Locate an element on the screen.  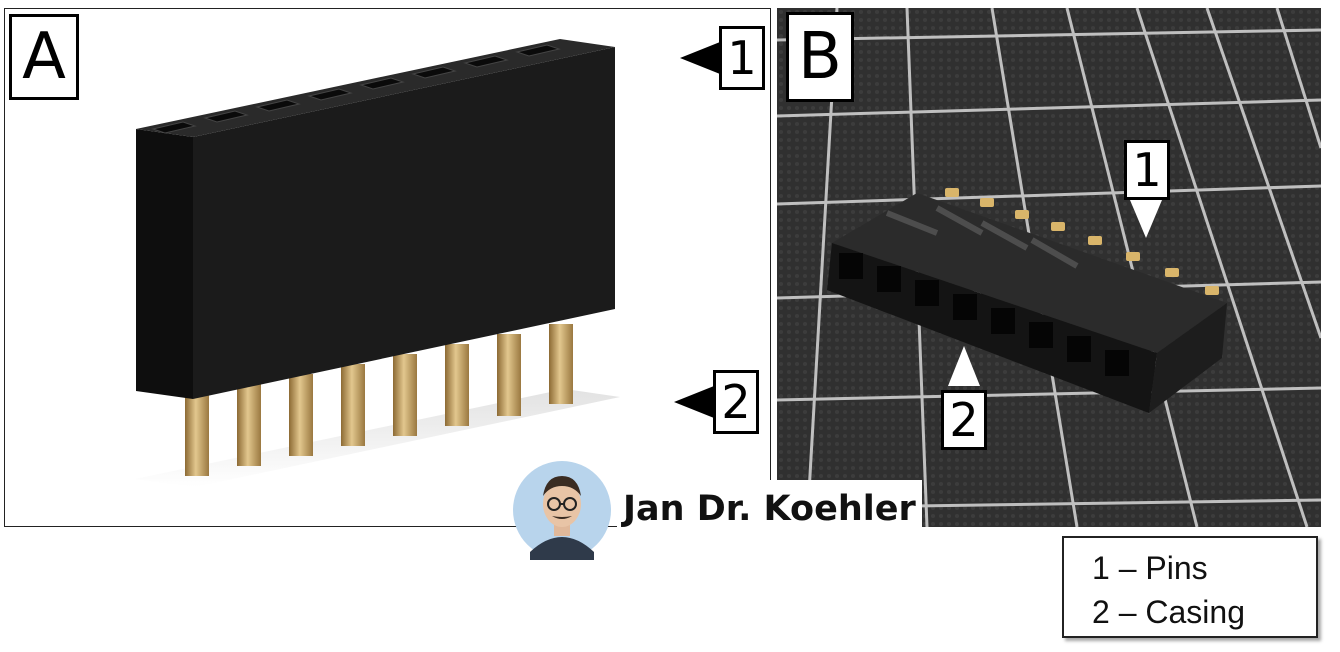
arrow-up-icon is located at coordinates (964, 366).